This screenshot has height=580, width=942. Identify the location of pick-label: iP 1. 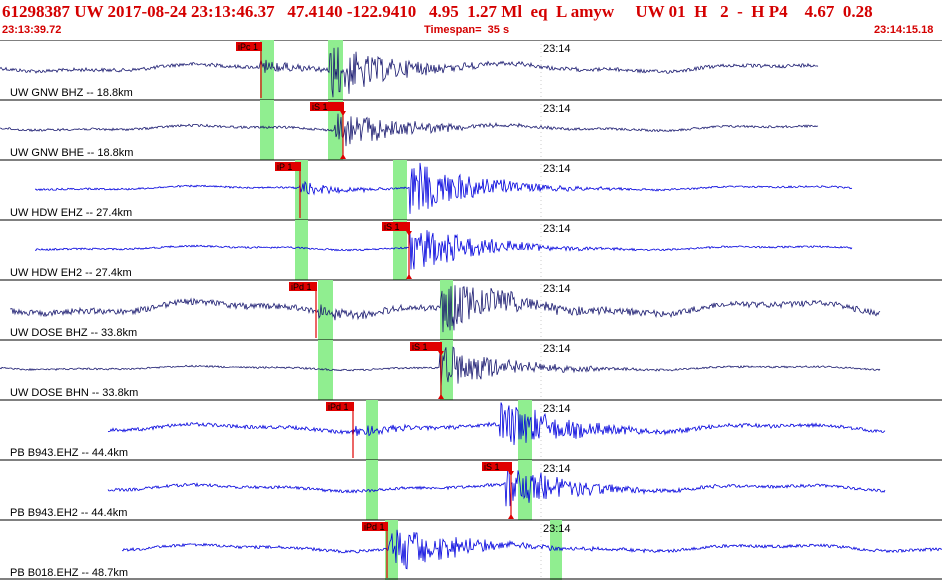
(284, 167).